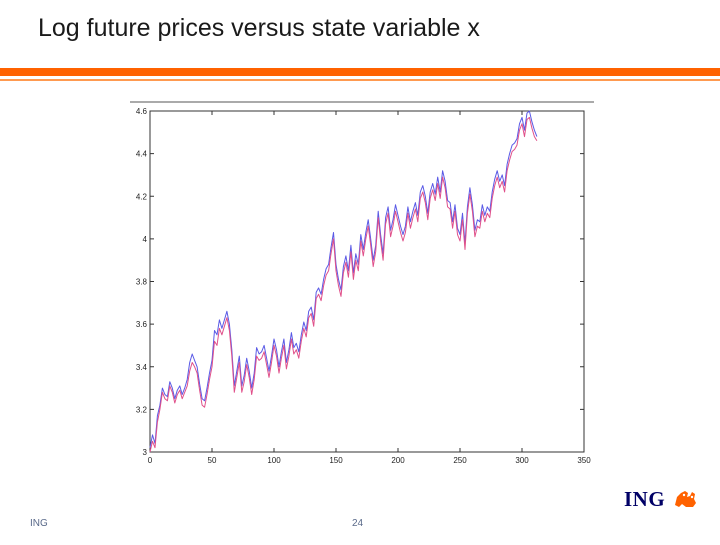 The height and width of the screenshot is (545, 720). What do you see at coordinates (142, 111) in the screenshot?
I see `y-tick-label: 4.6` at bounding box center [142, 111].